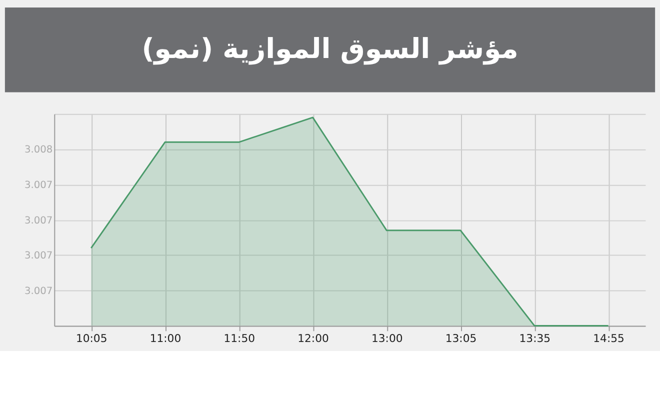 This screenshot has height=414, width=660. I want to click on x-tick-label: 14:55, so click(608, 338).